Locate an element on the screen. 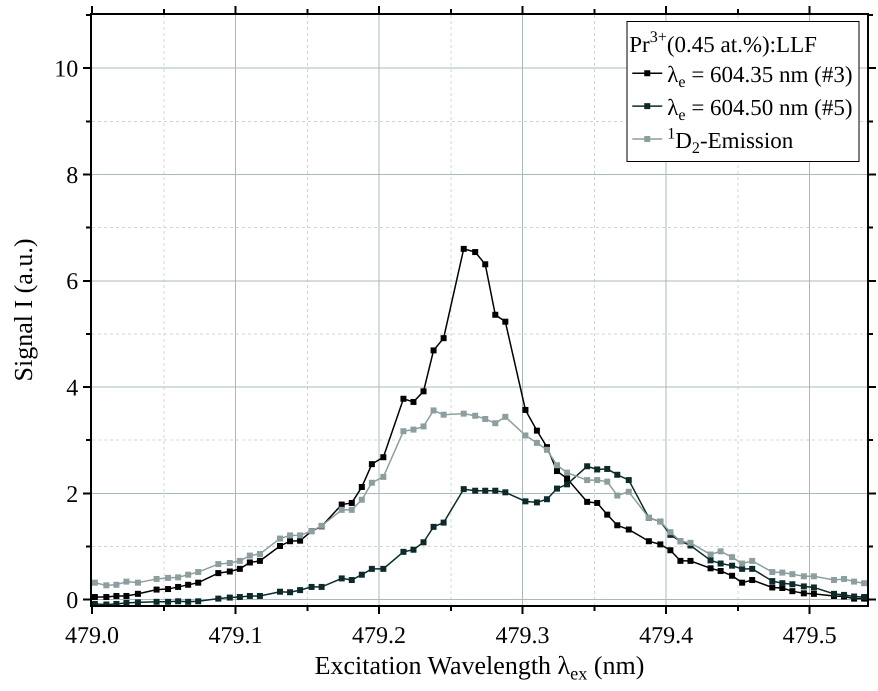 Image resolution: width=878 pixels, height=691 pixels. x-tick-label: 479.2 is located at coordinates (379, 635).